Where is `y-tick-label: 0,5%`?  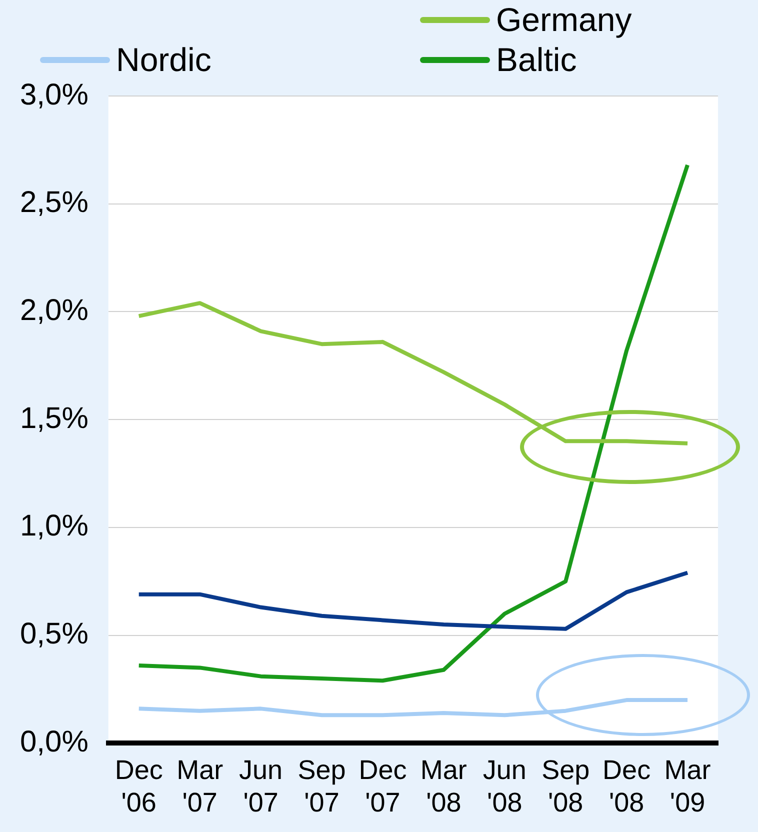 y-tick-label: 0,5% is located at coordinates (54, 634).